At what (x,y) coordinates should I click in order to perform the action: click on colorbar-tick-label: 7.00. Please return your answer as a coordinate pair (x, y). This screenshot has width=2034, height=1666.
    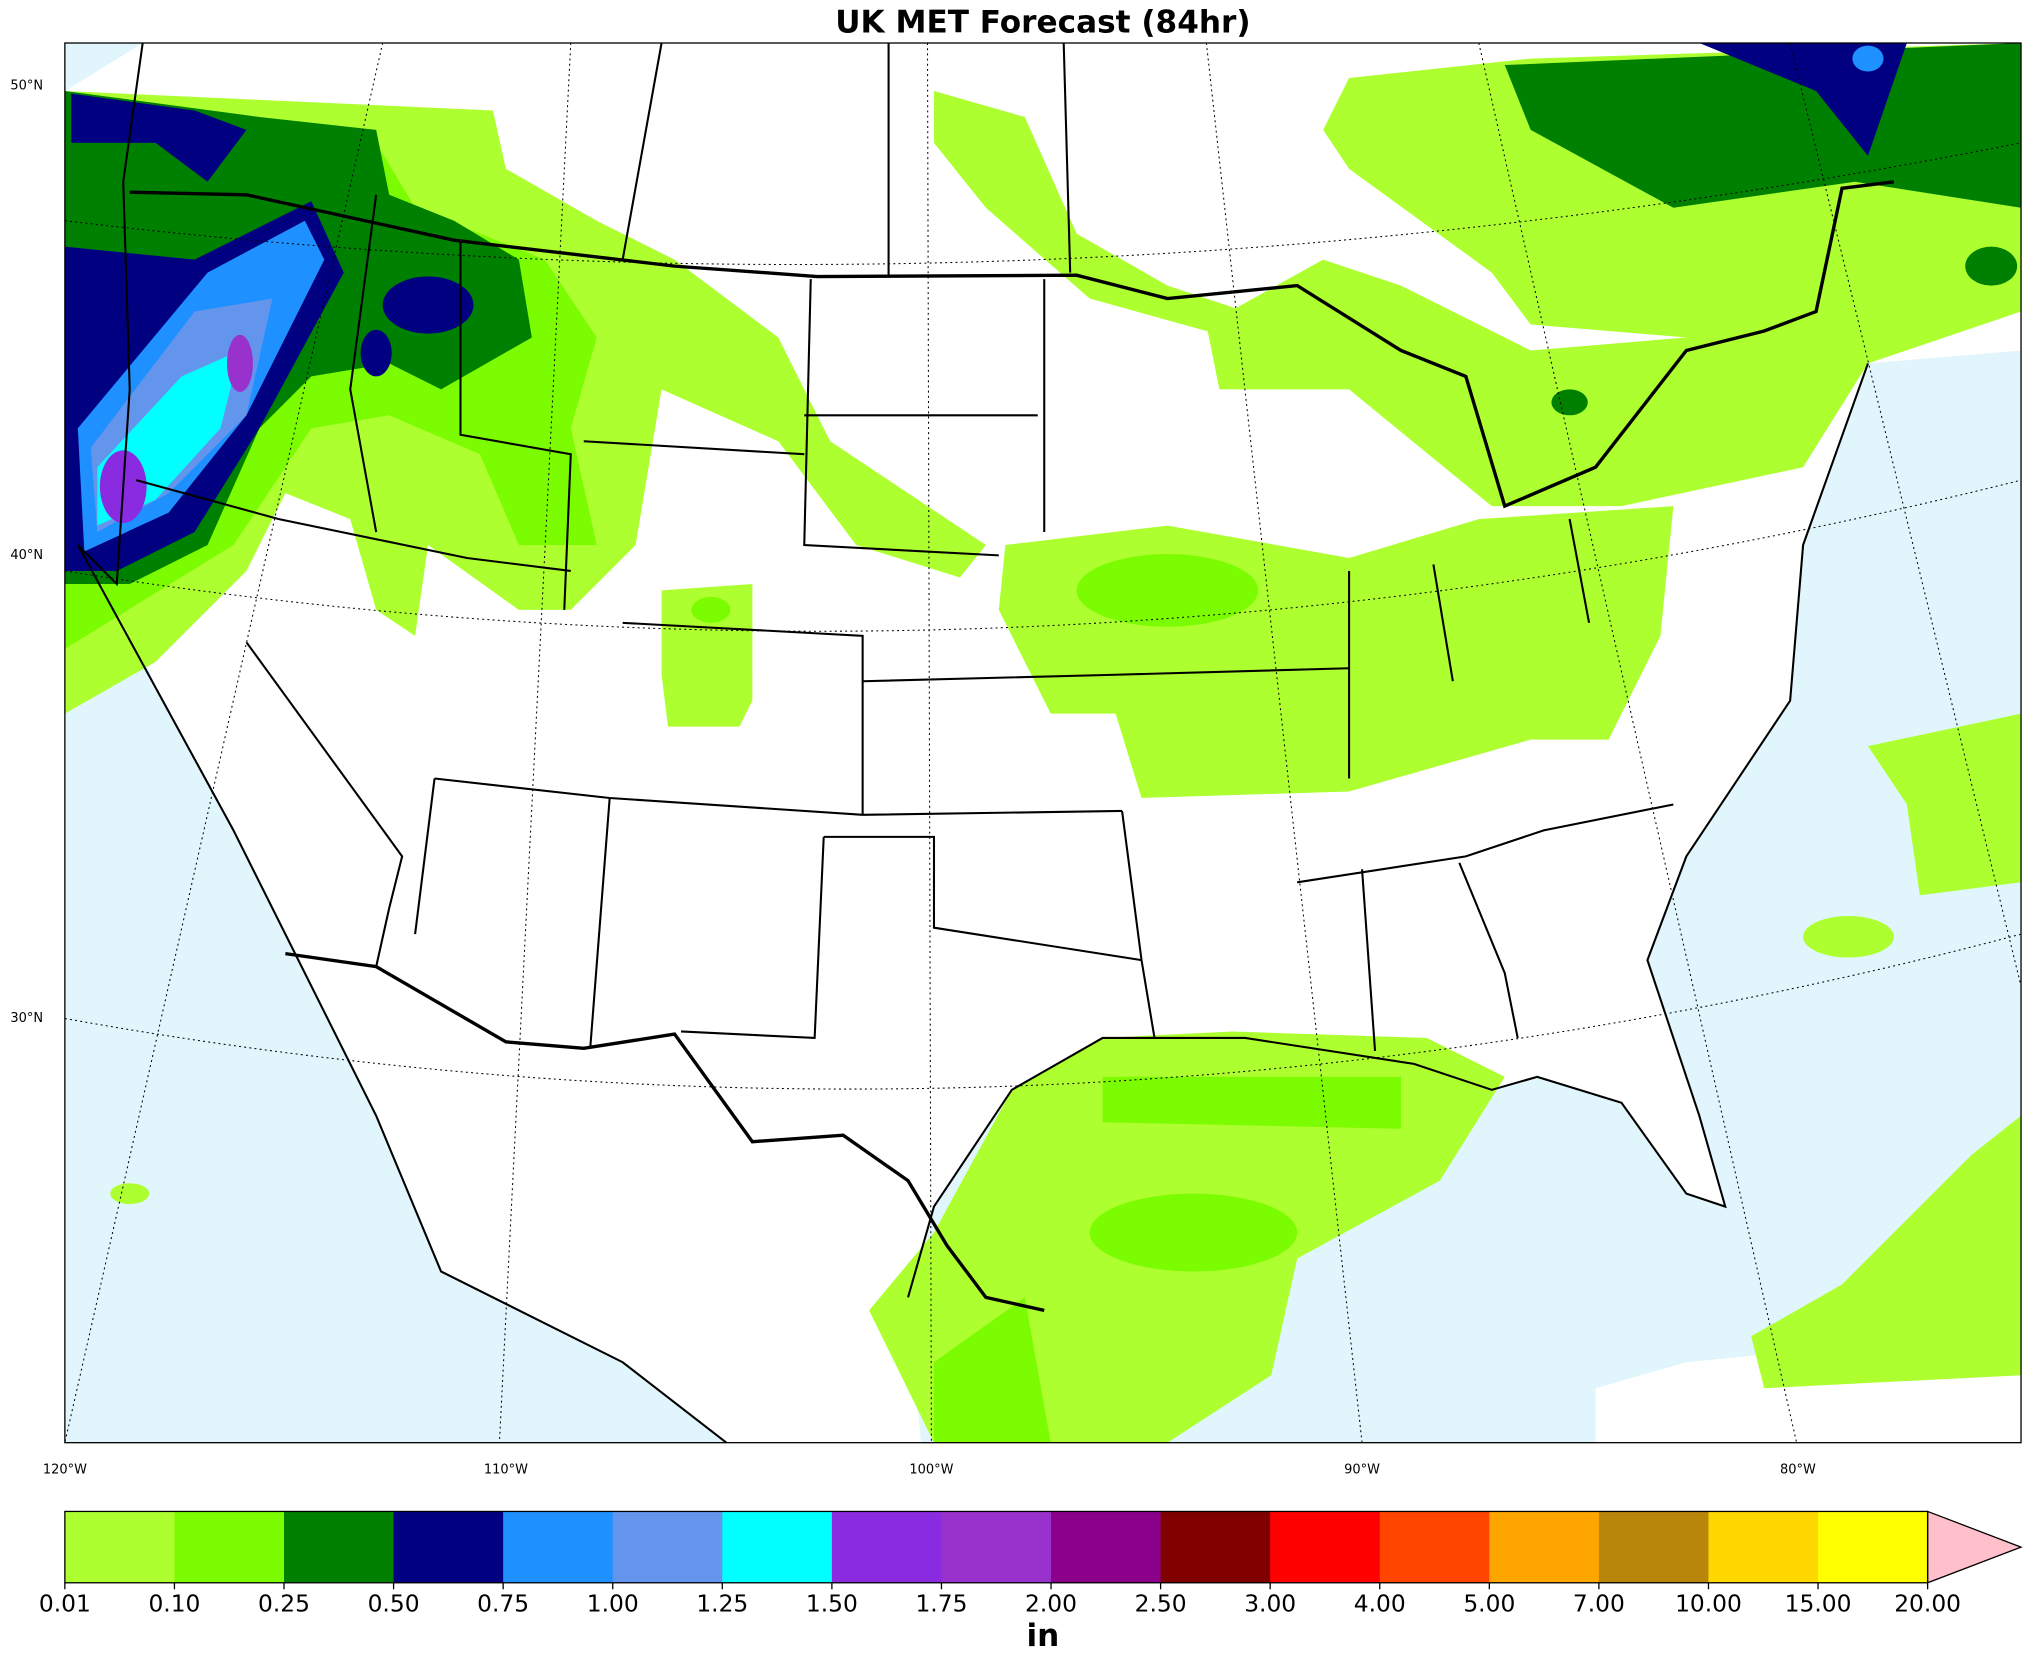
    Looking at the image, I should click on (1599, 1603).